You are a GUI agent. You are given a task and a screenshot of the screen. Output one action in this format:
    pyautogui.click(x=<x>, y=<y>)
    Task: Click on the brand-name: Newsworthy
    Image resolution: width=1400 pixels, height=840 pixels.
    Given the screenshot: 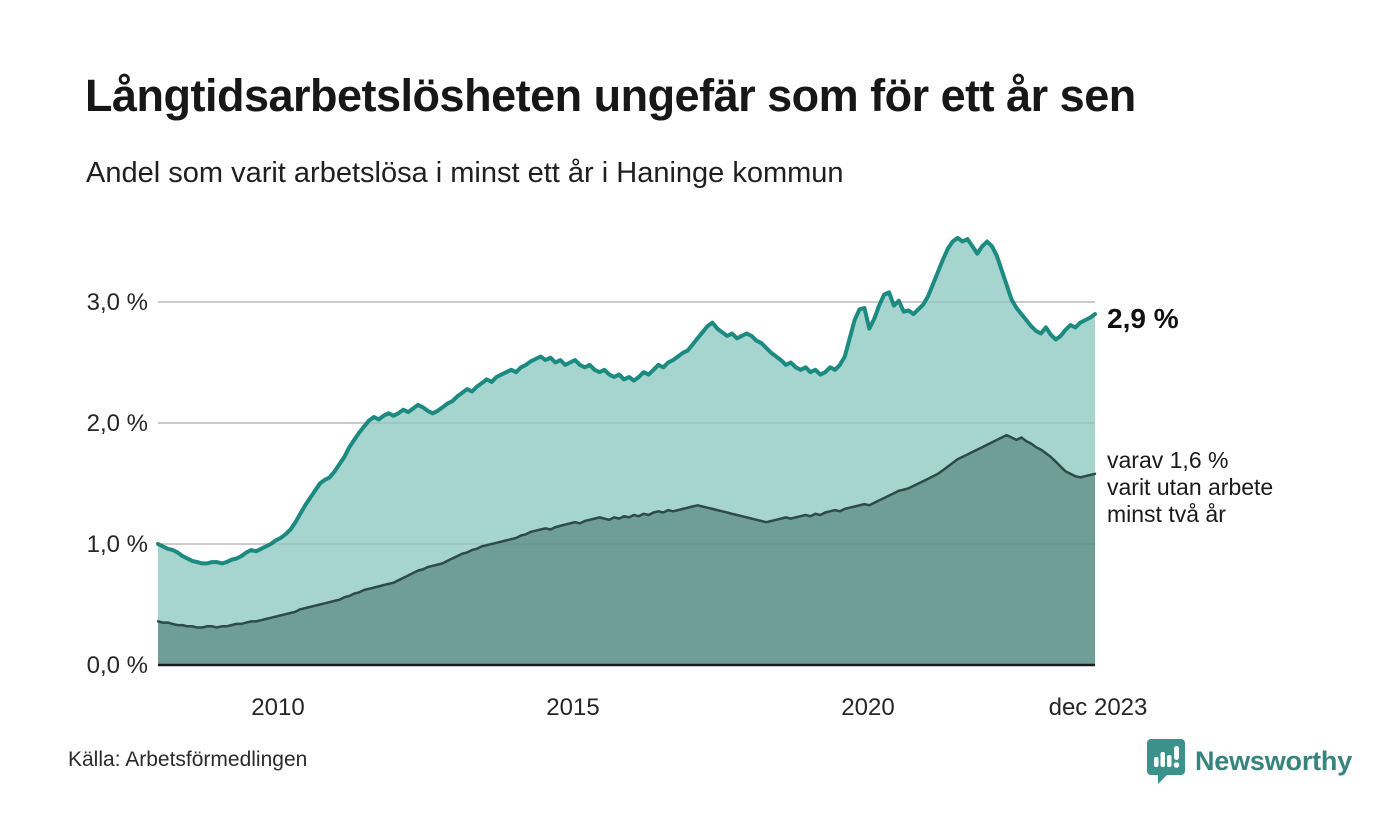 What is the action you would take?
    pyautogui.click(x=1274, y=760)
    